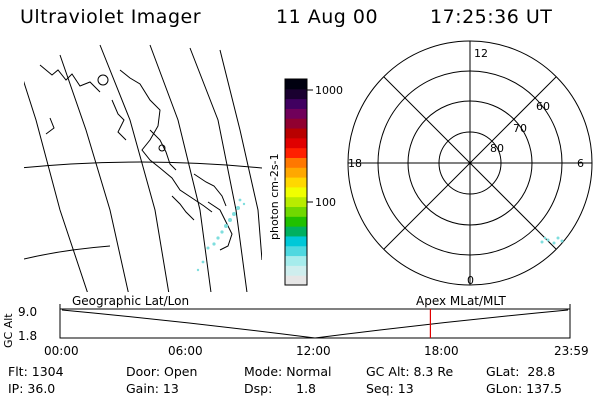 This screenshot has height=400, width=600. I want to click on ip-value: IP: 36.0, so click(32, 388).